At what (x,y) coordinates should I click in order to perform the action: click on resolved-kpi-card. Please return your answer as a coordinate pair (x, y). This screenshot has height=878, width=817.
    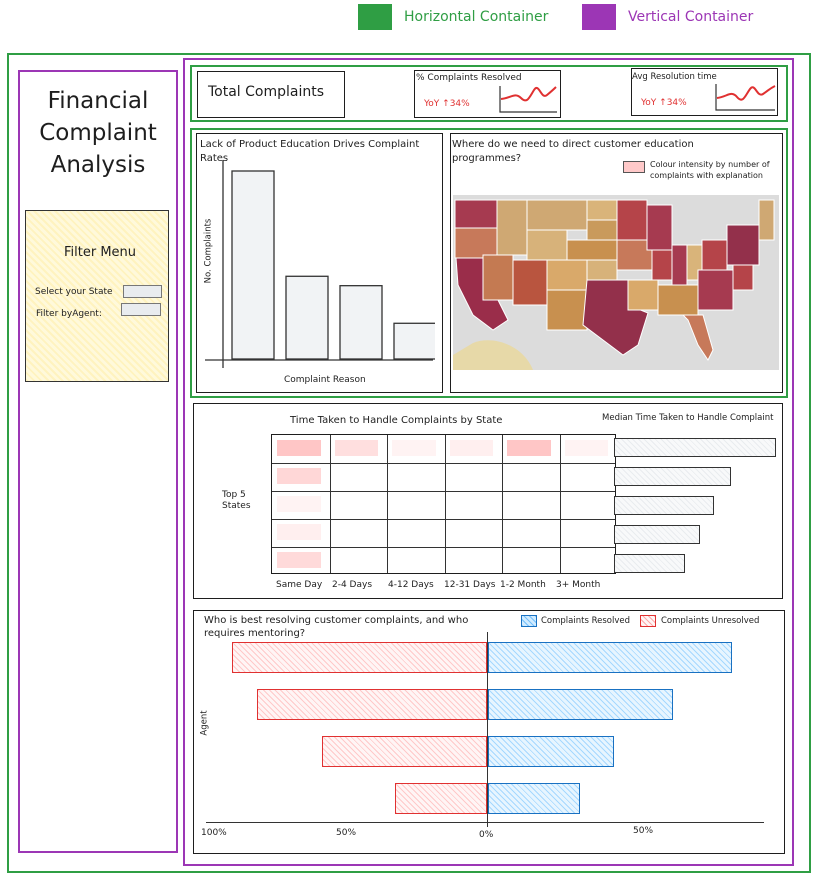
    Looking at the image, I should click on (487, 94).